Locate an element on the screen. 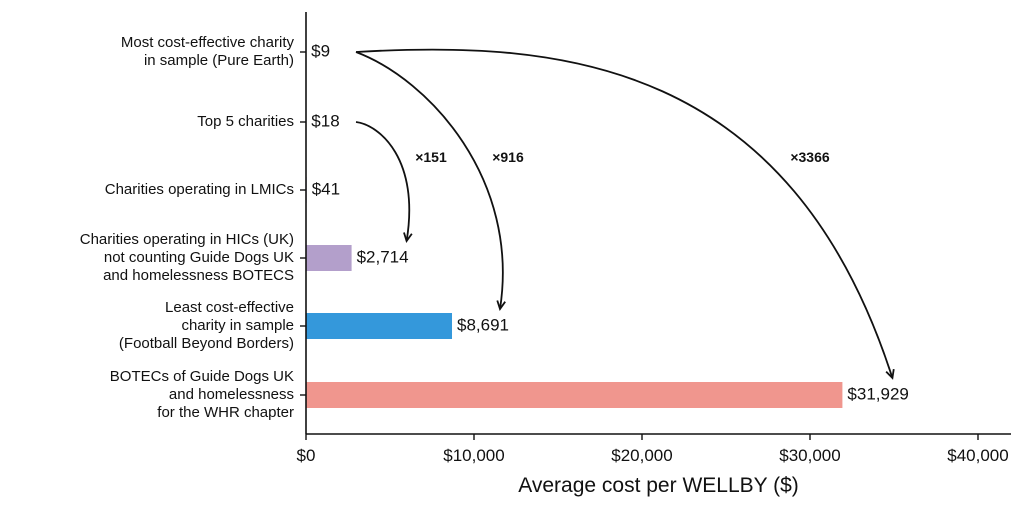  x-tick-label-2: $20,000 is located at coordinates (641, 455).